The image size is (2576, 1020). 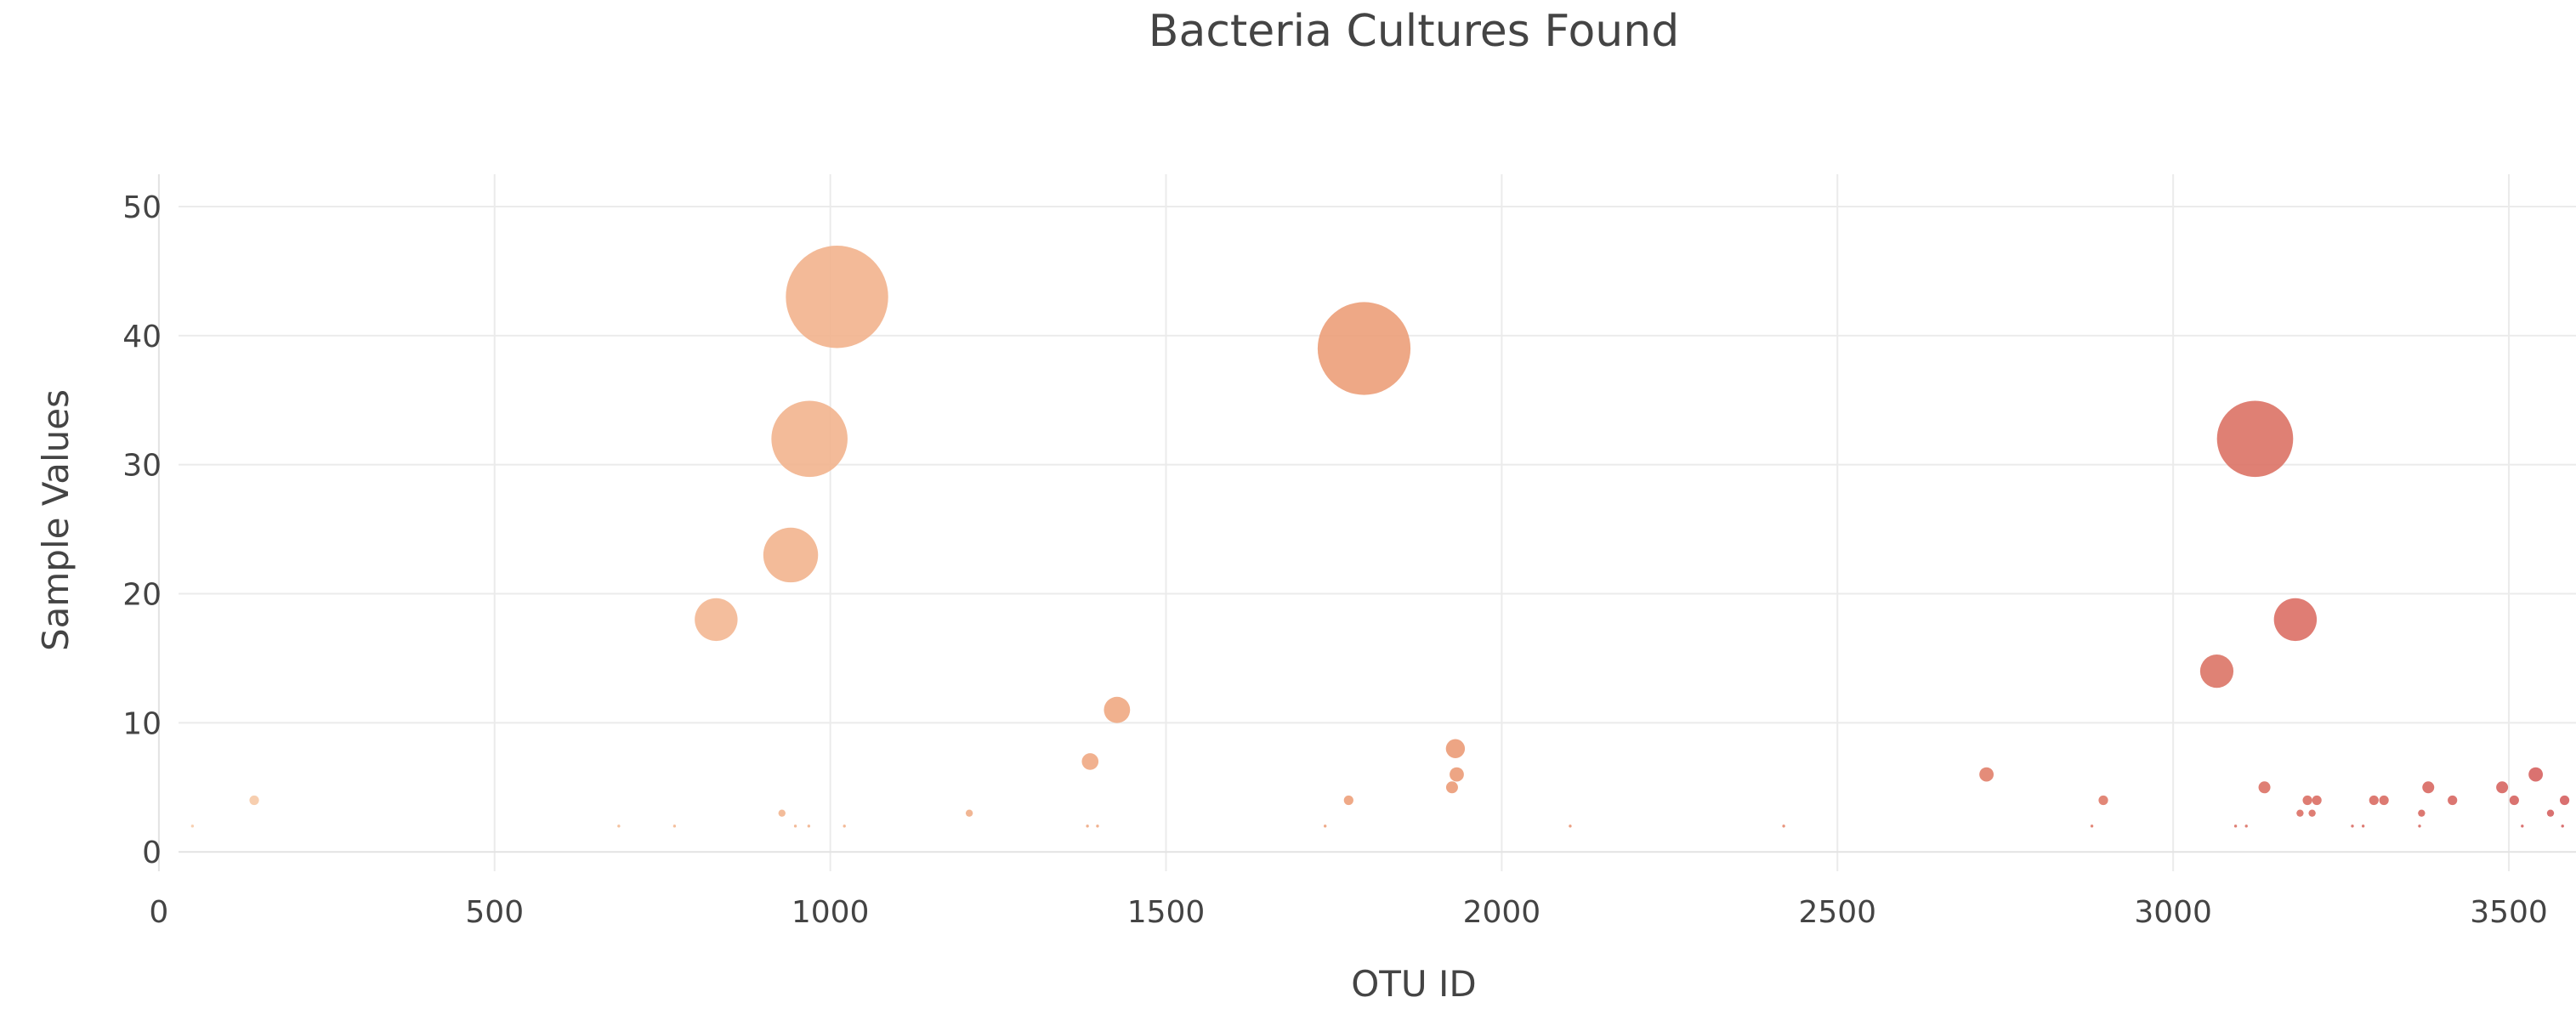 What do you see at coordinates (56, 520) in the screenshot?
I see `y-axis-title: Sample Values` at bounding box center [56, 520].